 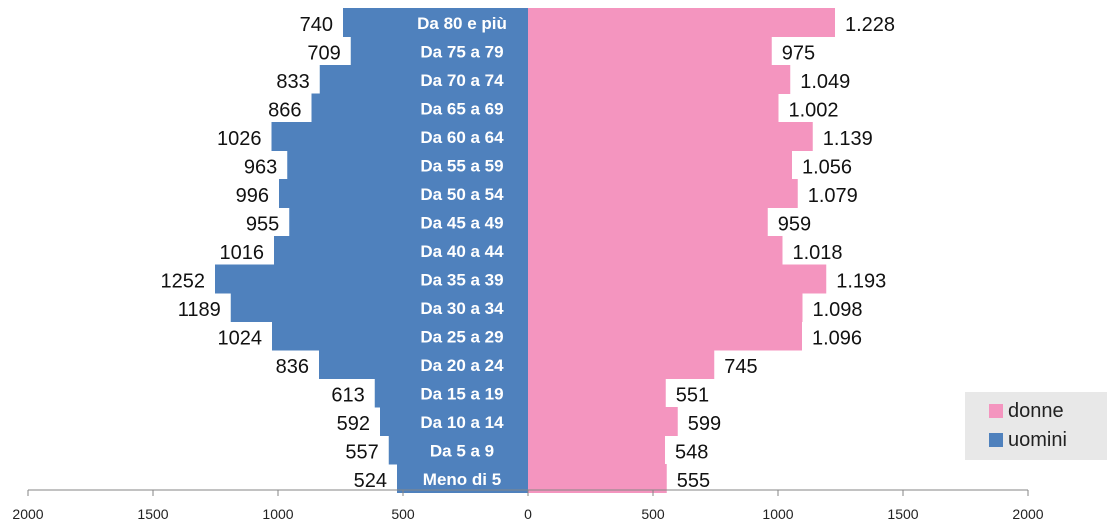 What do you see at coordinates (861, 282) in the screenshot?
I see `value-label-donne: 1.193` at bounding box center [861, 282].